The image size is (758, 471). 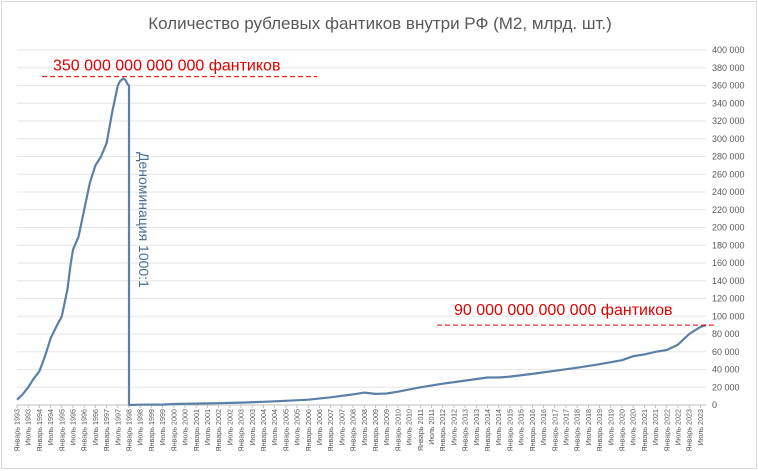 I want to click on x-tick-label: Январь 2006, so click(x=308, y=430).